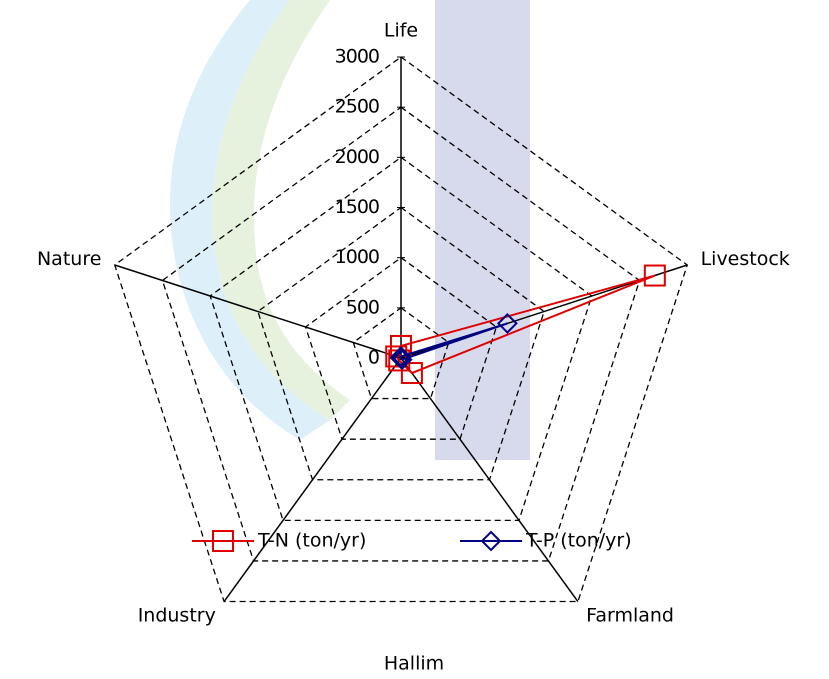 This screenshot has height=679, width=829. Describe the element at coordinates (414, 664) in the screenshot. I see `chart-title: Hallim` at that location.